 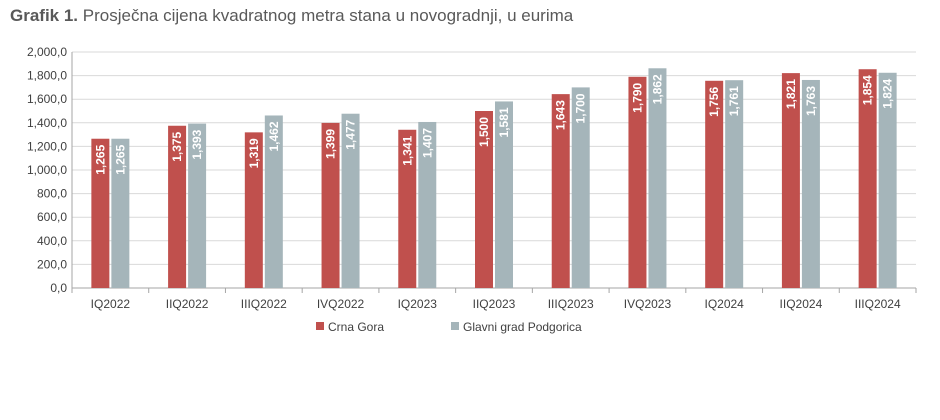 I want to click on data-label: 1,643, so click(x=561, y=115).